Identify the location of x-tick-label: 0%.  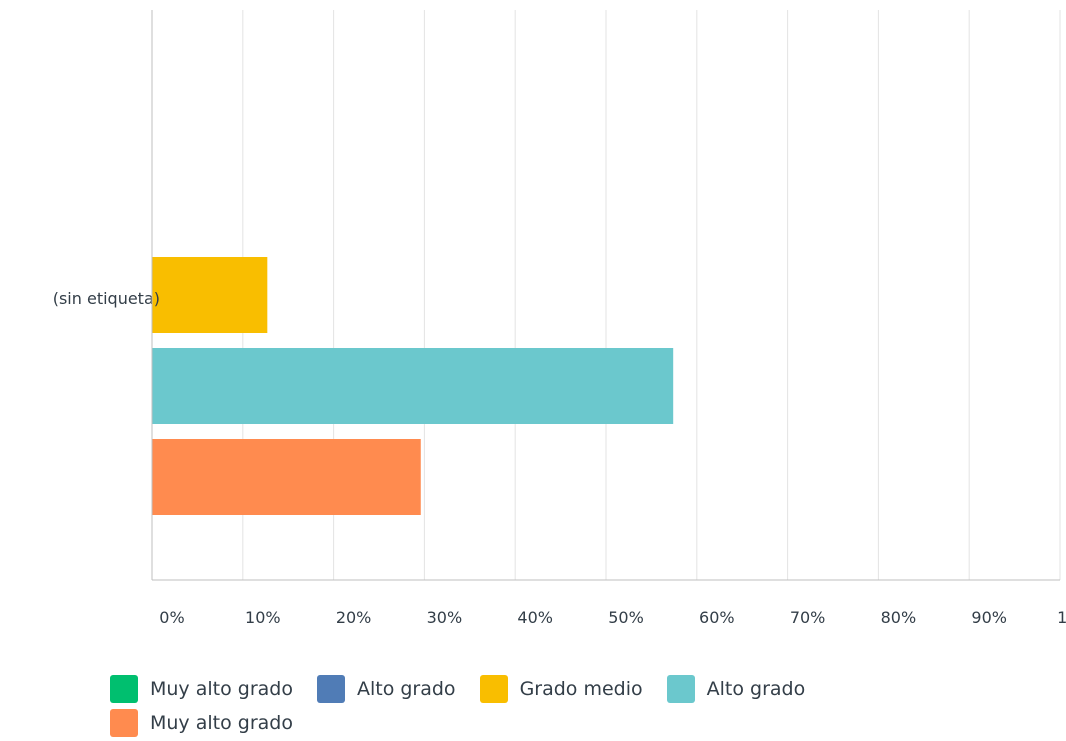
(171, 617).